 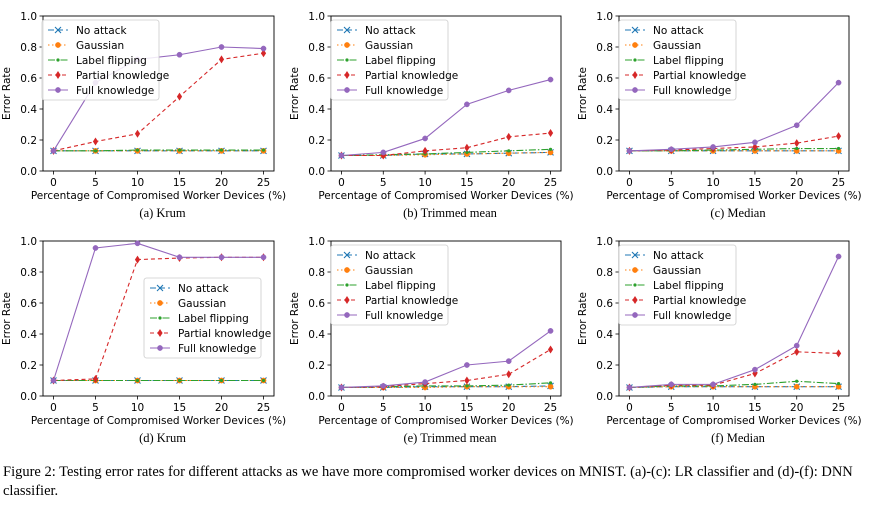 I want to click on subfigure-caption: (a) Krum, so click(x=162, y=213).